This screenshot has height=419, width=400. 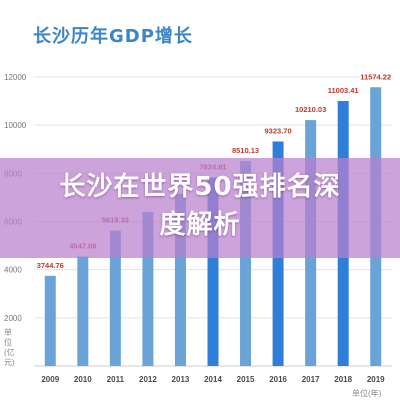 I want to click on y-axis-unit: 单位(亿元), so click(x=9, y=347).